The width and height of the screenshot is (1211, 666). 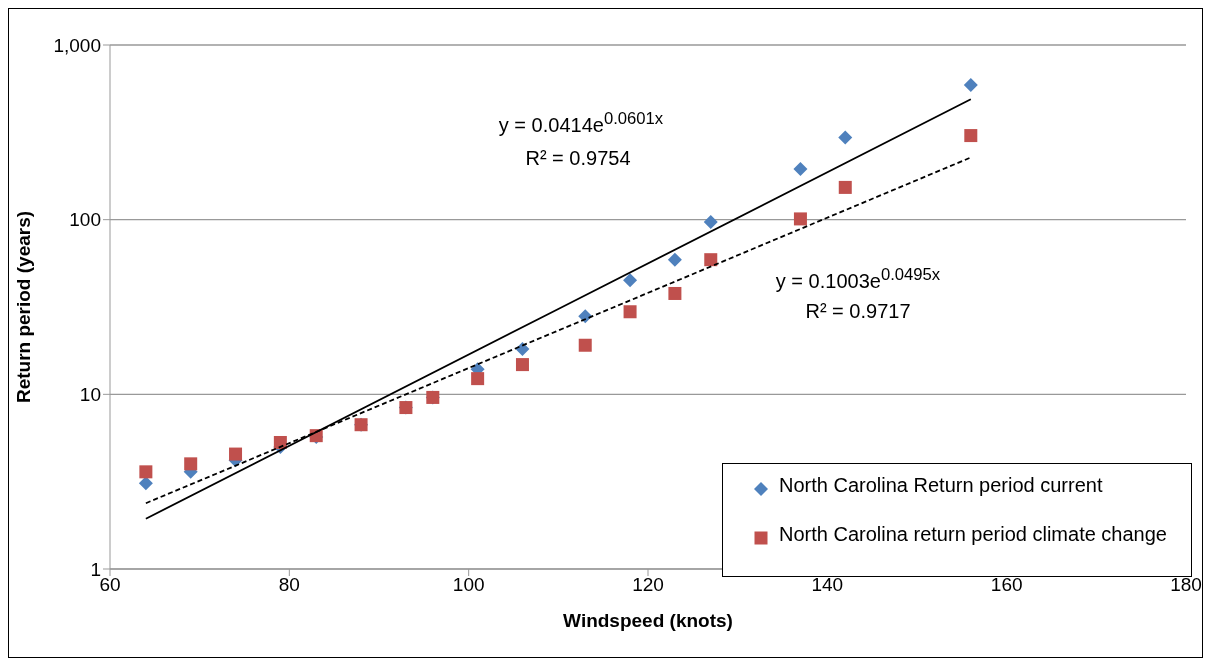 I want to click on annotation: y = 0.0414e$^{0.0601x}$, so click(x=581, y=123).